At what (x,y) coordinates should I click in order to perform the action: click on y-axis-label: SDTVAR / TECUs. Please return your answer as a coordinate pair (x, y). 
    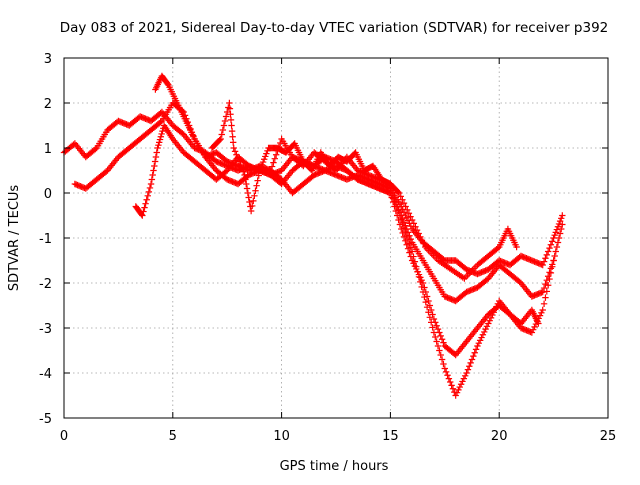
    Looking at the image, I should click on (14, 238).